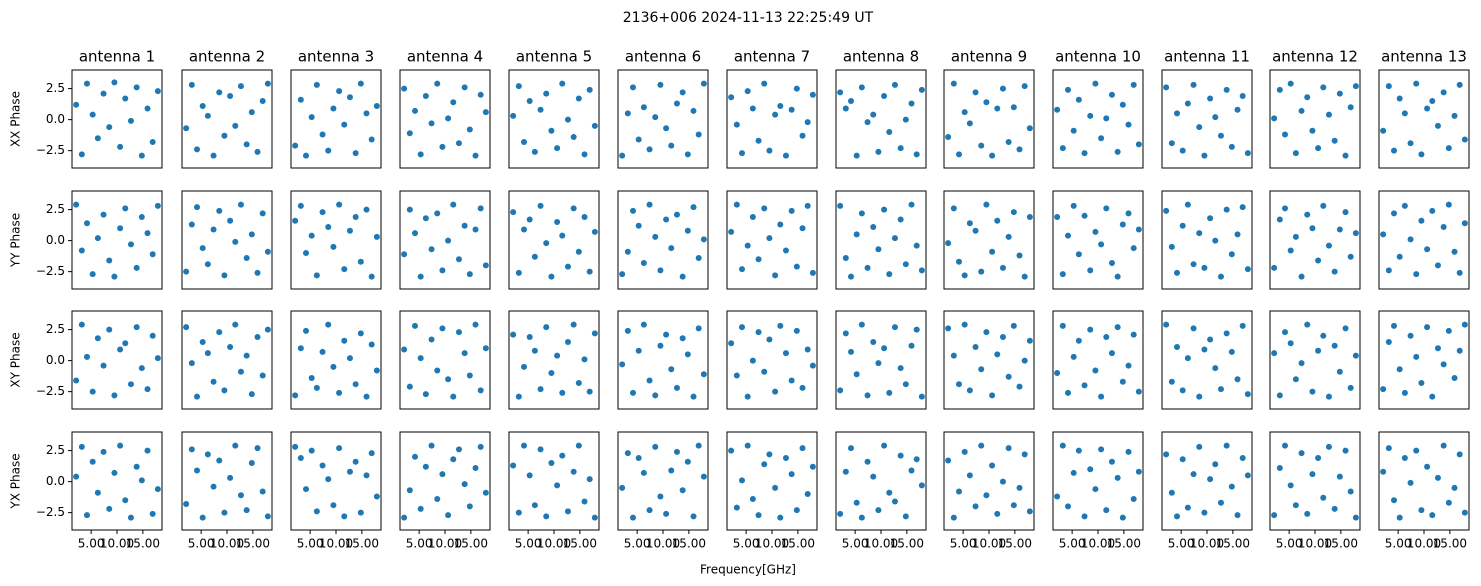  What do you see at coordinates (336, 57) in the screenshot?
I see `panel-title: antenna 3` at bounding box center [336, 57].